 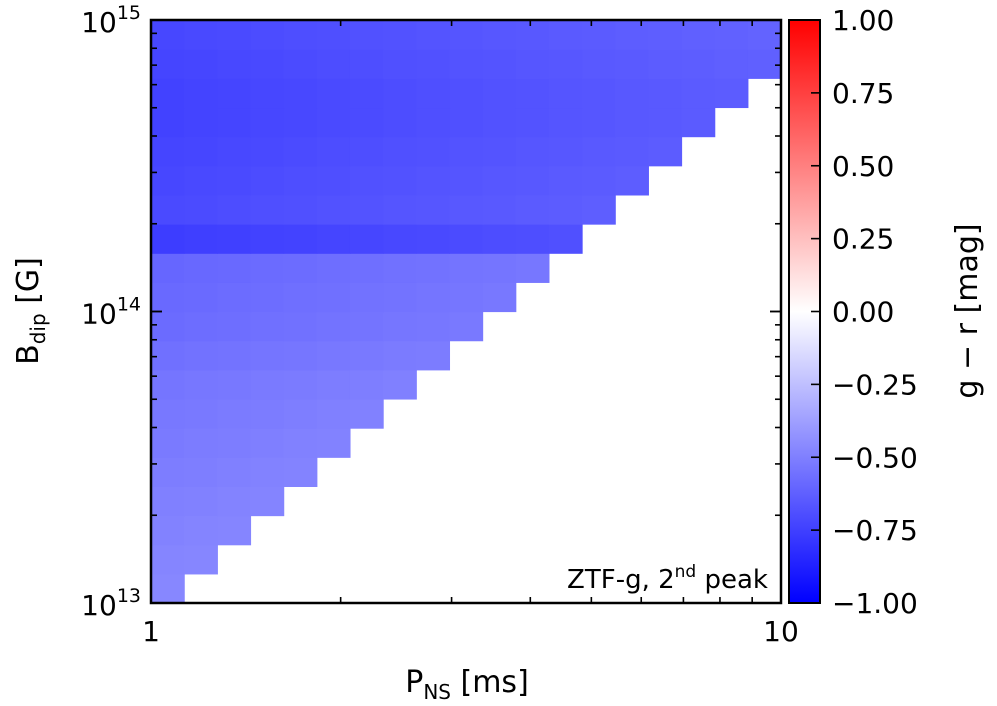 I want to click on colorbar-tick-label: 1.00, so click(x=863, y=20).